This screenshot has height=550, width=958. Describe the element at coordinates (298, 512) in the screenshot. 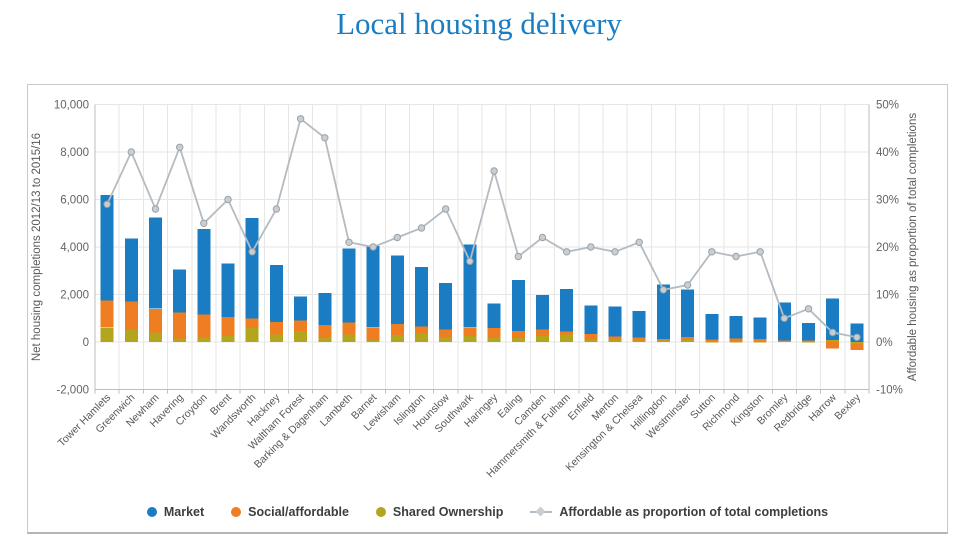

I see `legend-label-social: Social/affordable` at that location.